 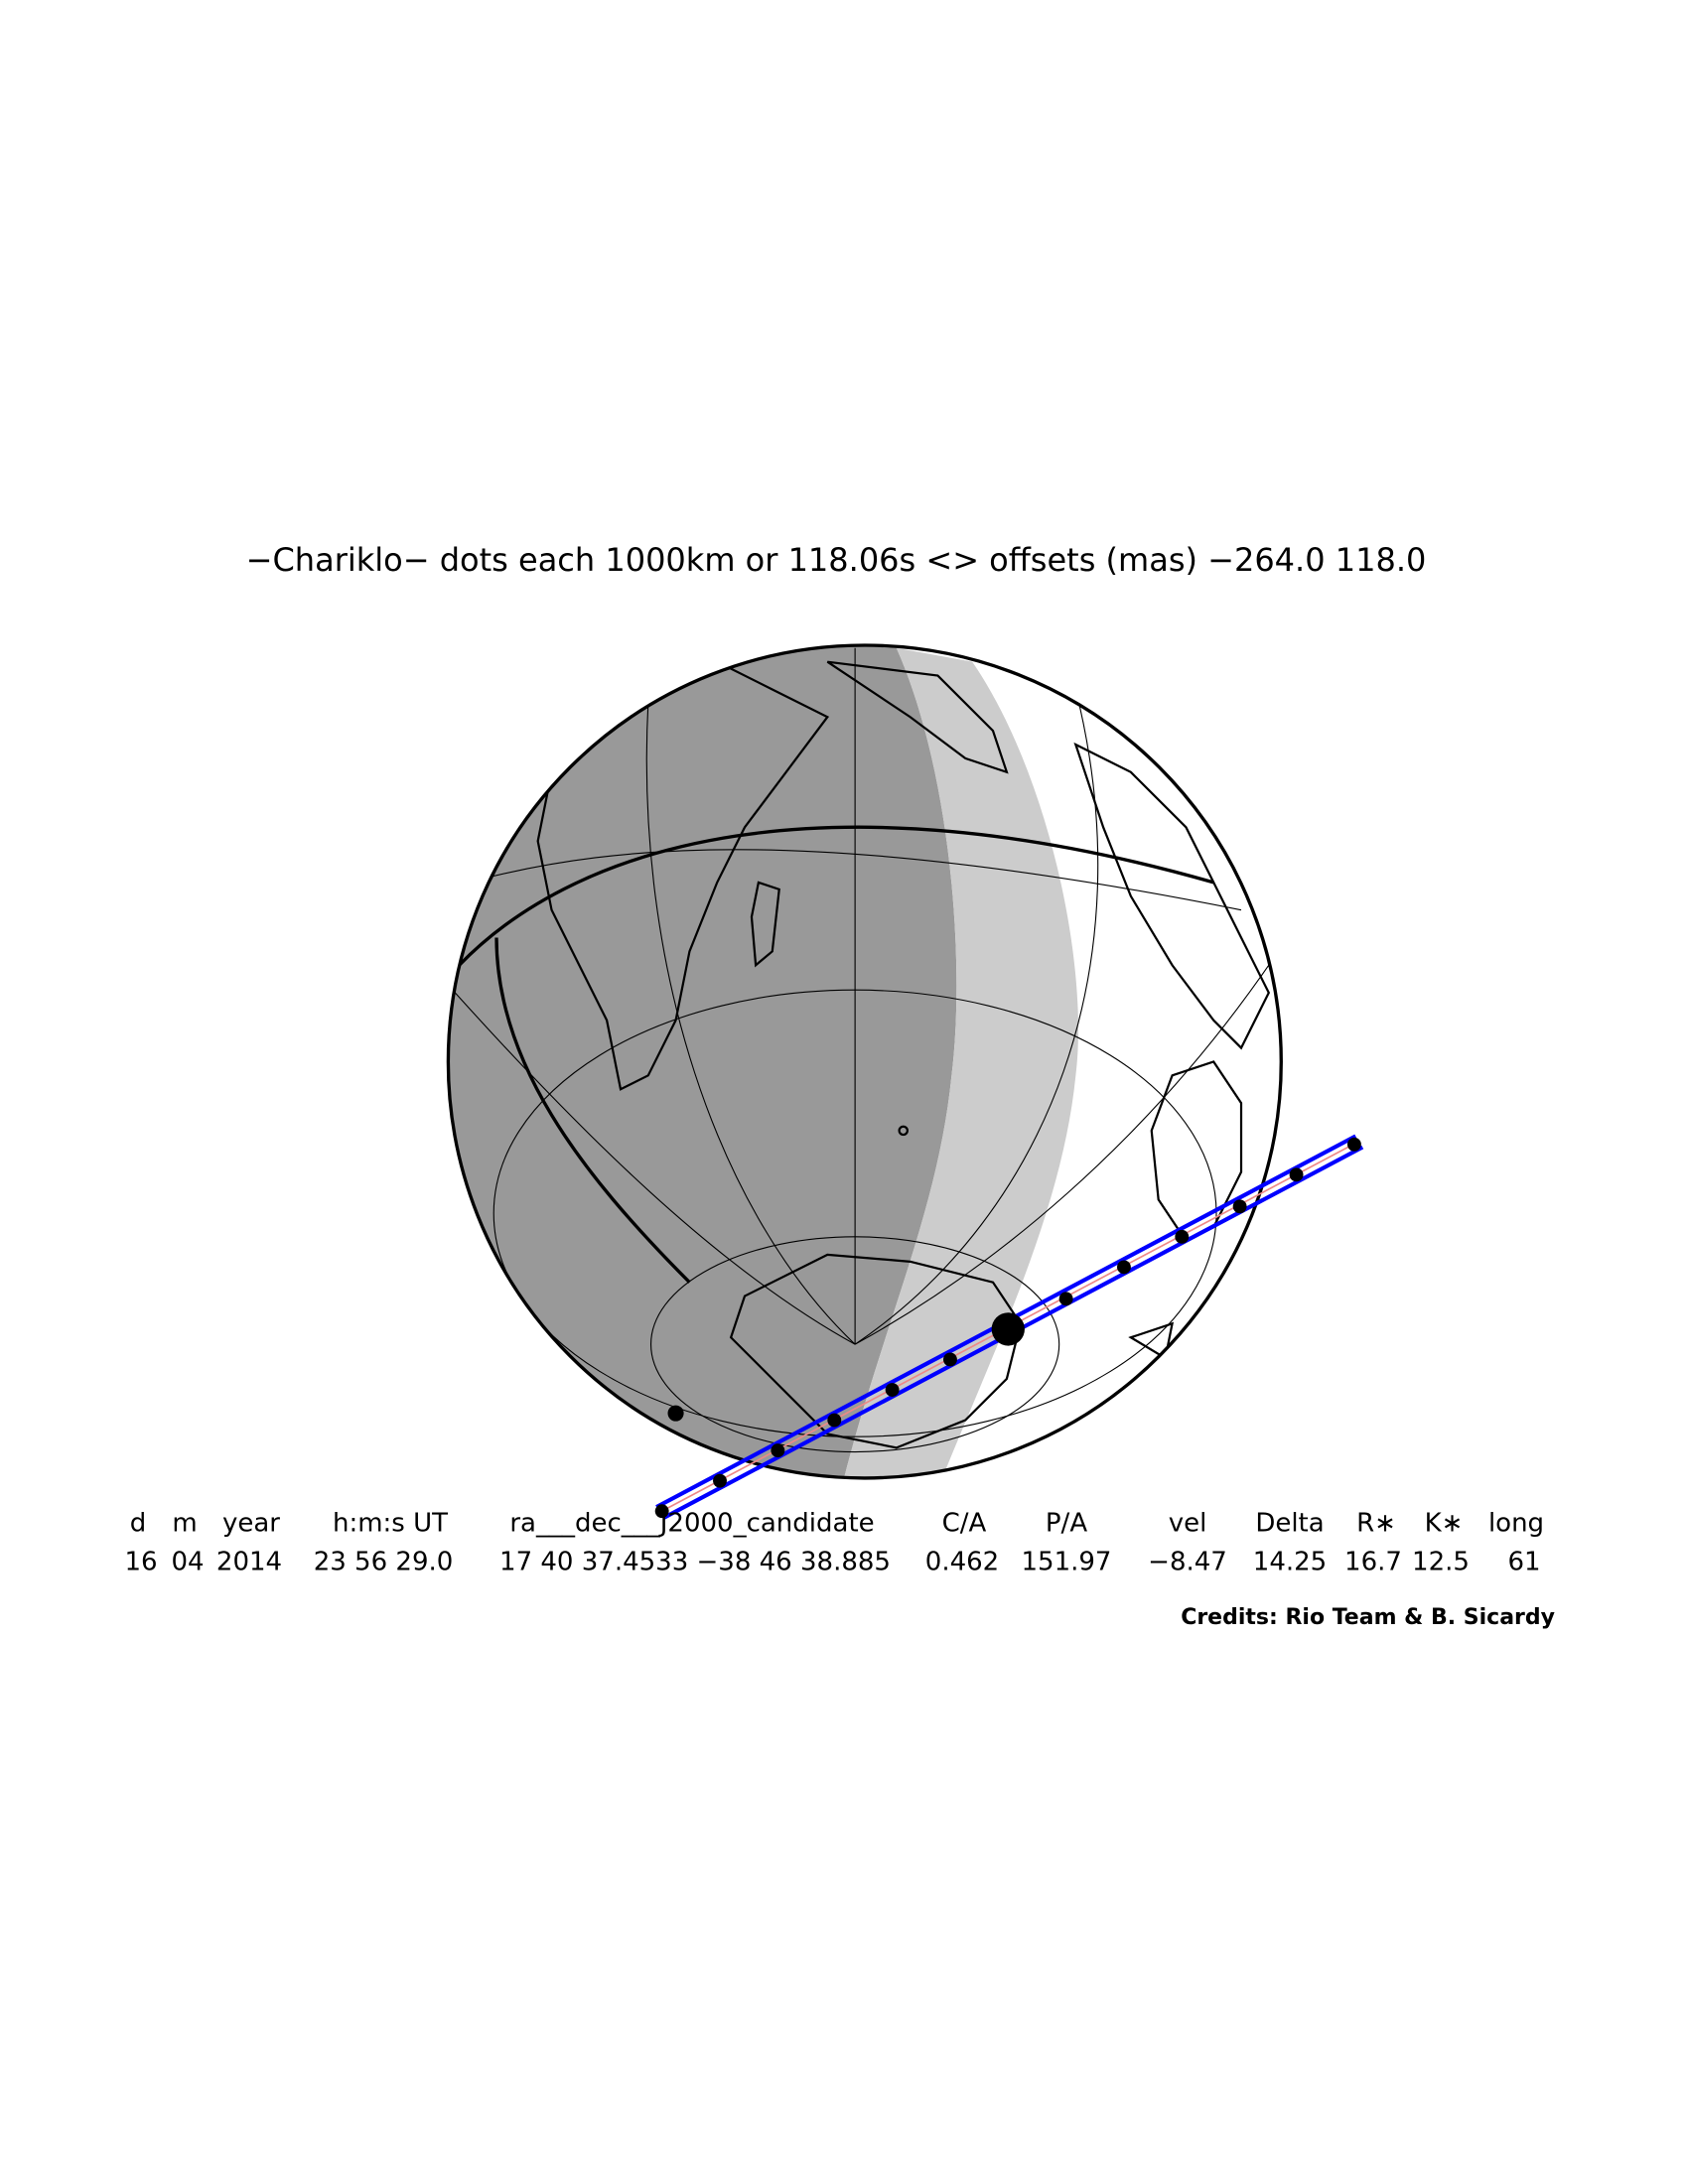 What do you see at coordinates (384, 1562) in the screenshot?
I see `value-cell: 23 56 29.0` at bounding box center [384, 1562].